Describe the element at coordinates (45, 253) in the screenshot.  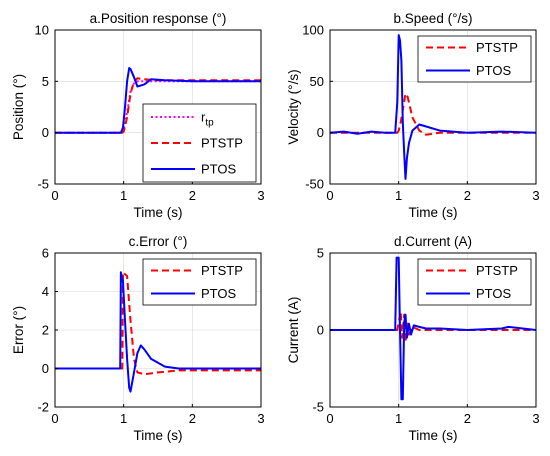
I see `y-tick-label: 6` at that location.